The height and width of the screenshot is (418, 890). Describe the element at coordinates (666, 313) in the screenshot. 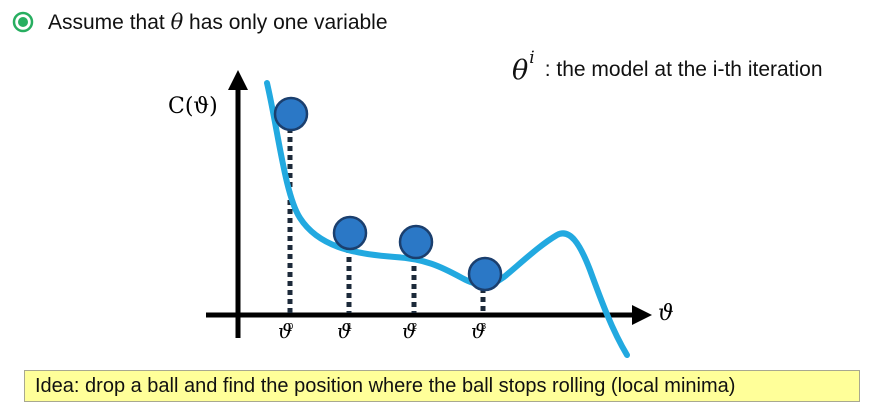

I see `x-axis-label: ϑ` at that location.